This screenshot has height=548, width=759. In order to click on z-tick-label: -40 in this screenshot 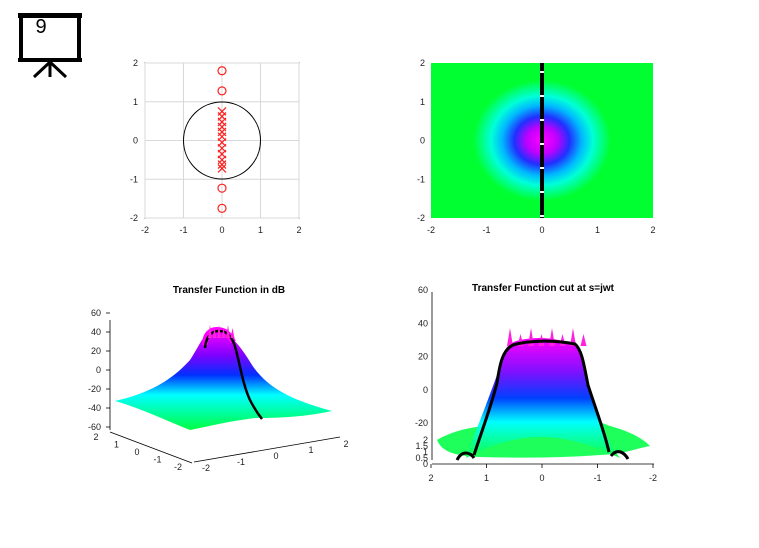, I will do `click(94, 408)`.